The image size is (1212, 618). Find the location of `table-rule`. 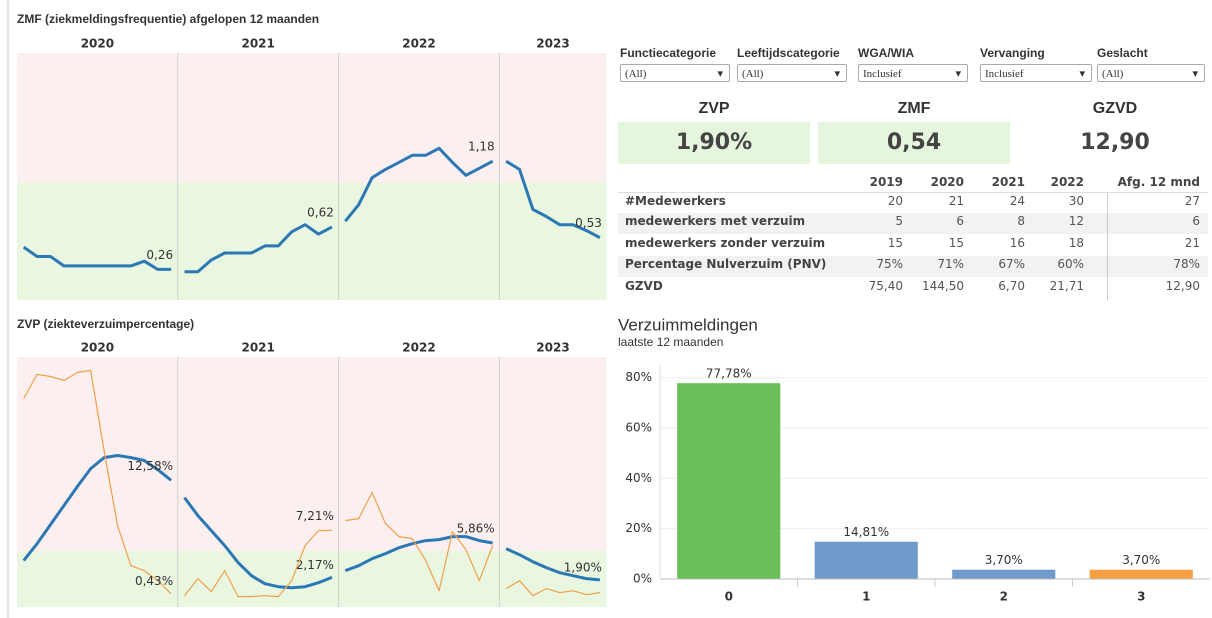

table-rule is located at coordinates (913, 192).